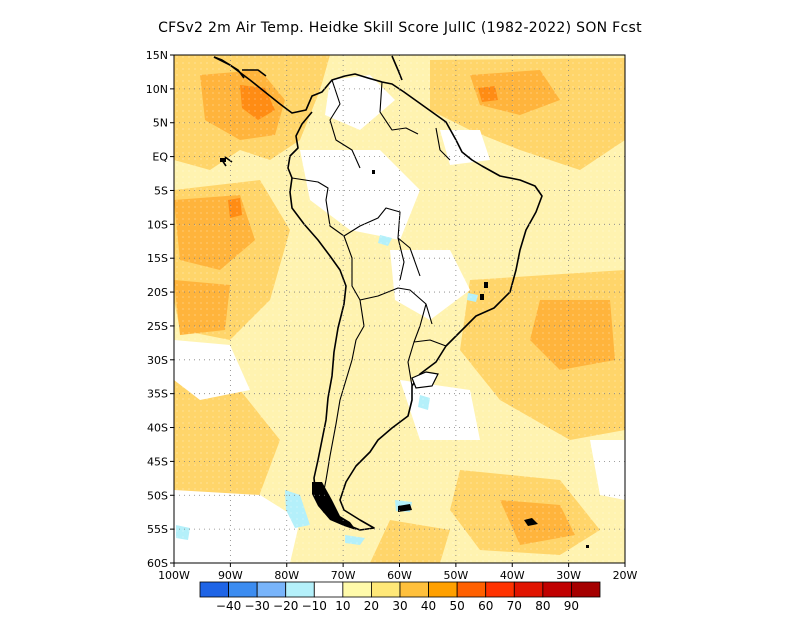  What do you see at coordinates (399, 606) in the screenshot?
I see `colorbar-label: 30` at bounding box center [399, 606].